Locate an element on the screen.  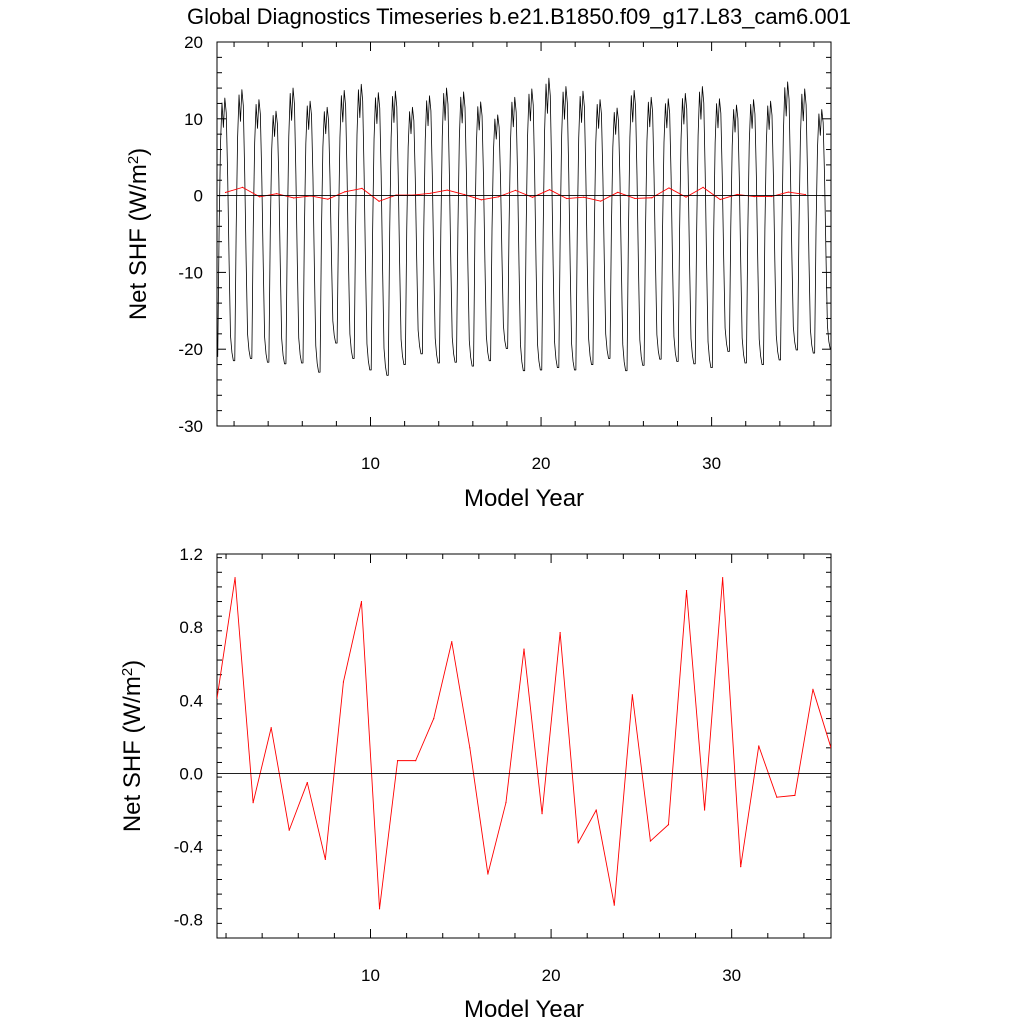
y-tick-label: -10 is located at coordinates (190, 272).